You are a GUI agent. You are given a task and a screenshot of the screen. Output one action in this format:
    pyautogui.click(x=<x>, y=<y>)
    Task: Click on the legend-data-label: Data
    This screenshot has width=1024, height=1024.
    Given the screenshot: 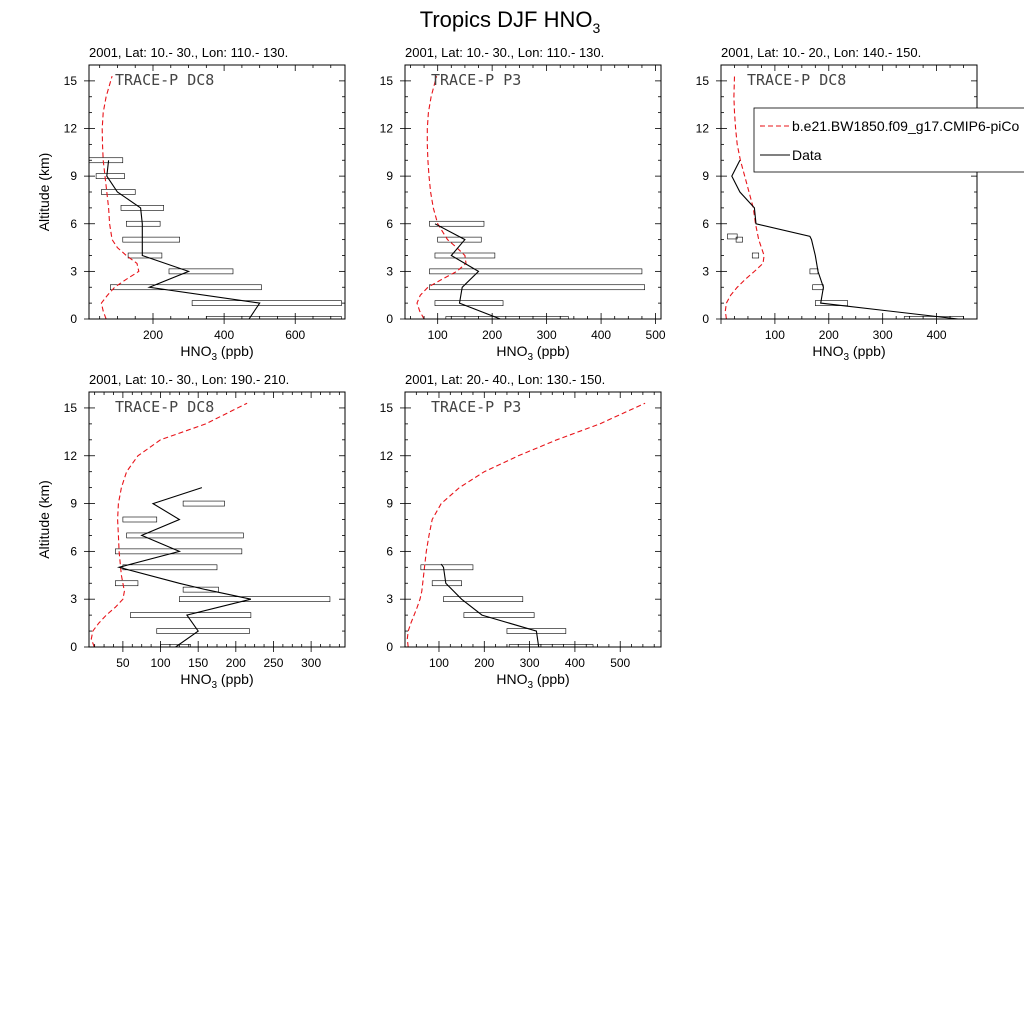 What is the action you would take?
    pyautogui.click(x=807, y=155)
    